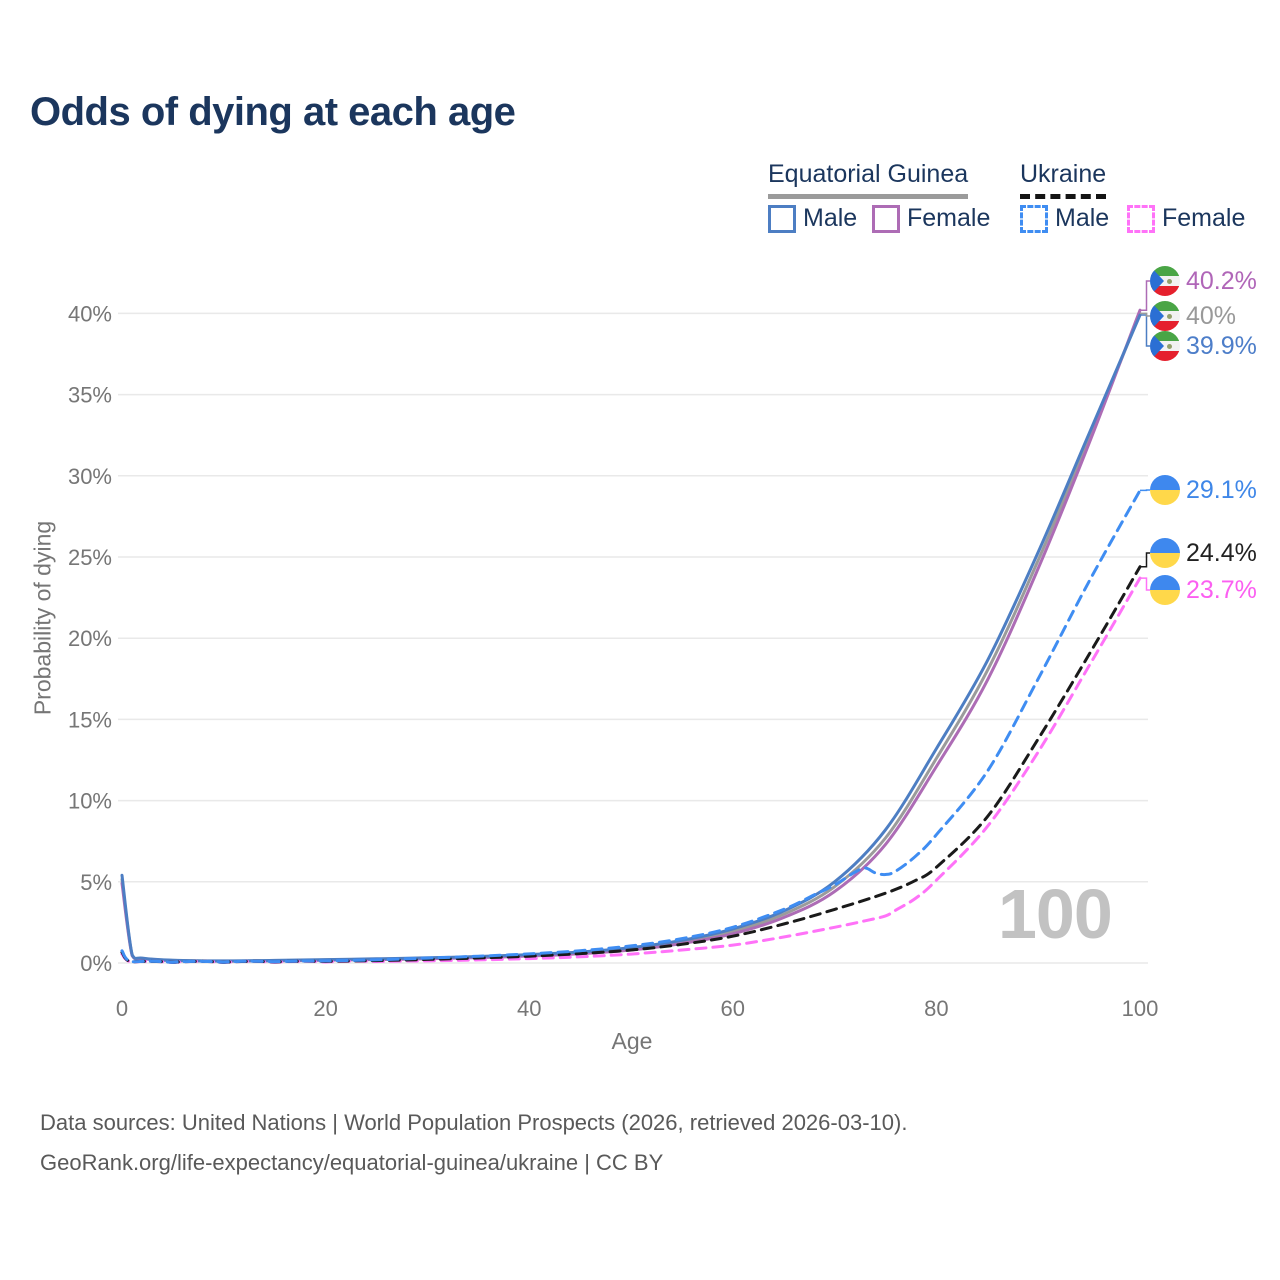  Describe the element at coordinates (273, 112) in the screenshot. I see `page-title: Odds of dying at each age` at that location.